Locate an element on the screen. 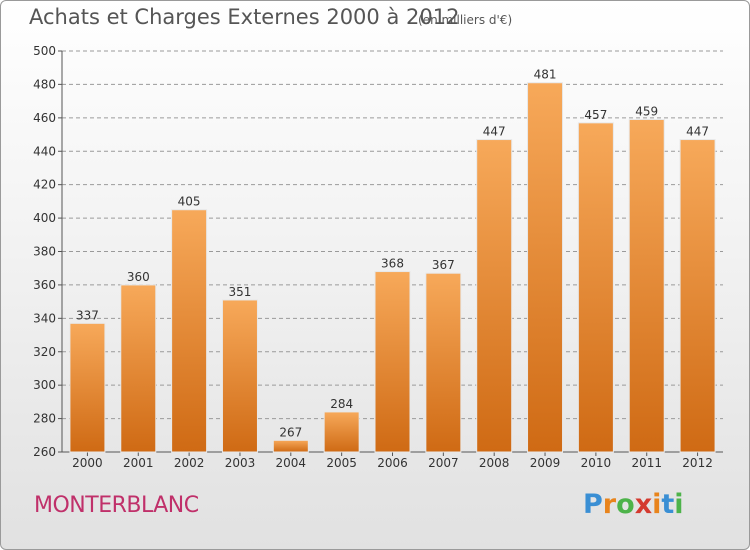  value-label: 351 is located at coordinates (240, 292).